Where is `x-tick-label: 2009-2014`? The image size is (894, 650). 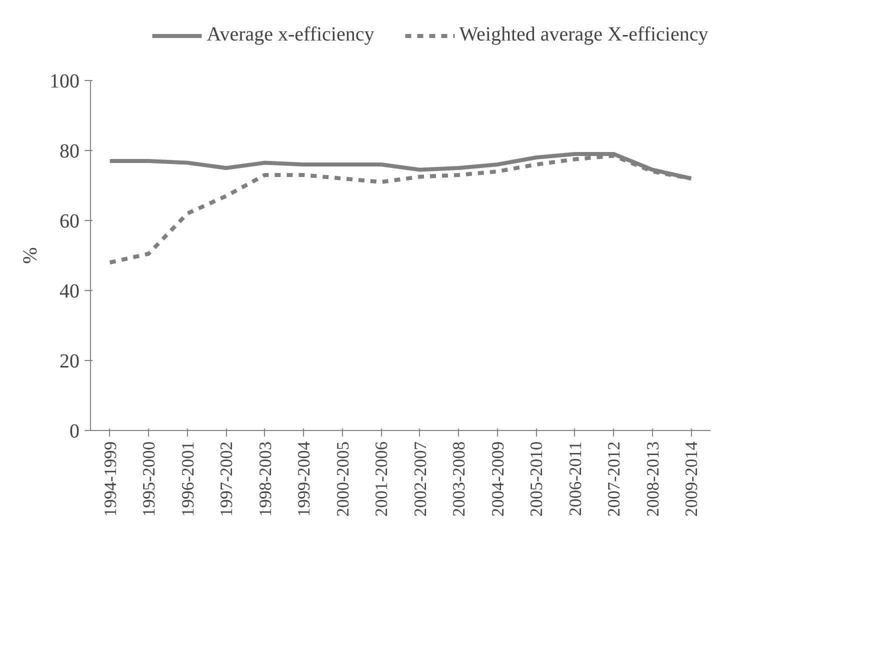 x-tick-label: 2009-2014 is located at coordinates (692, 479).